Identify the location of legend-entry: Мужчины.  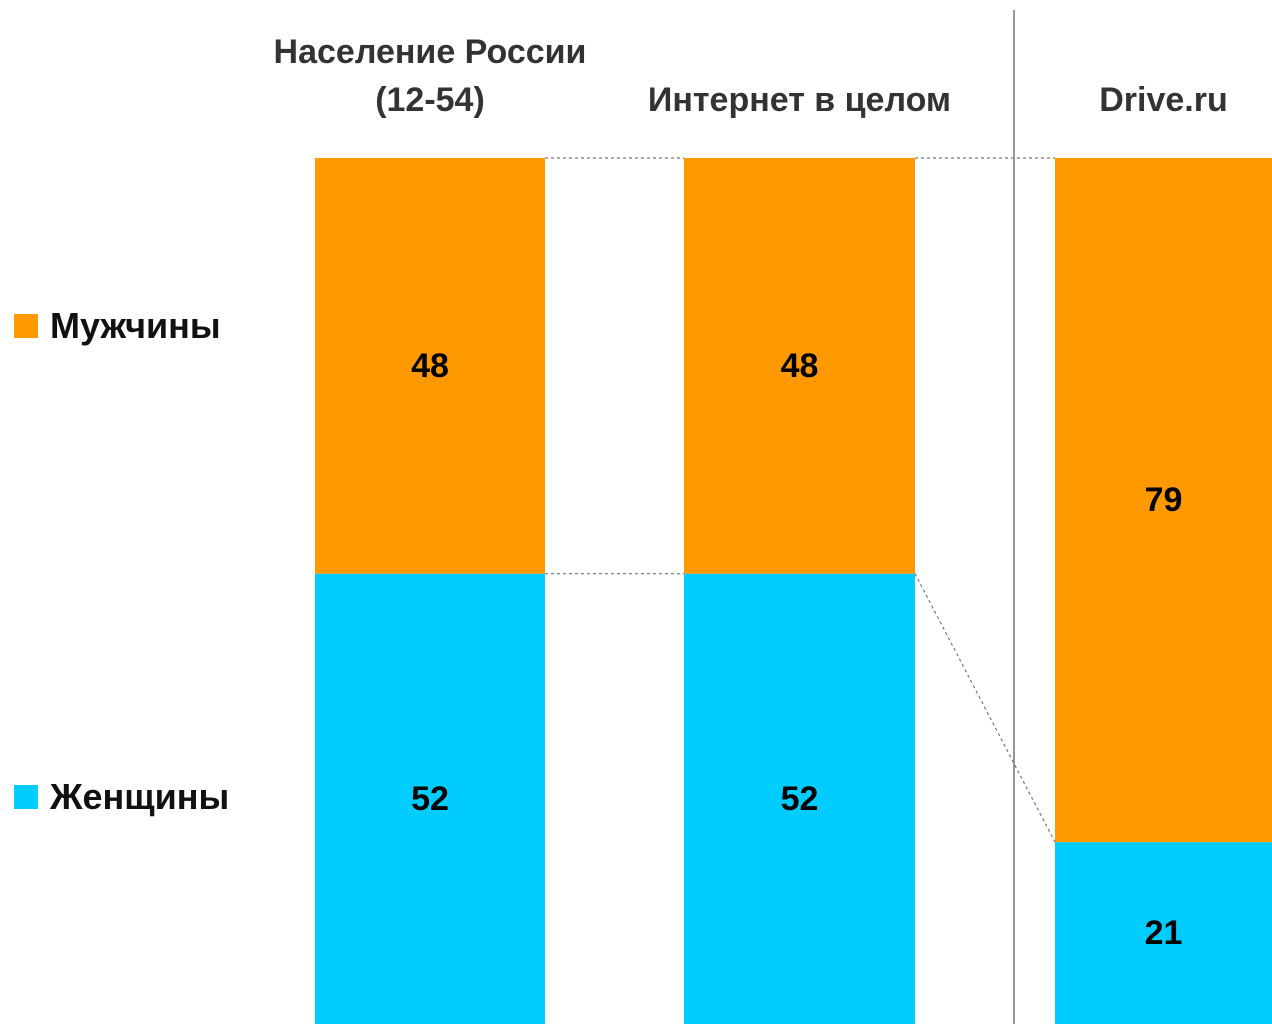
(117, 326).